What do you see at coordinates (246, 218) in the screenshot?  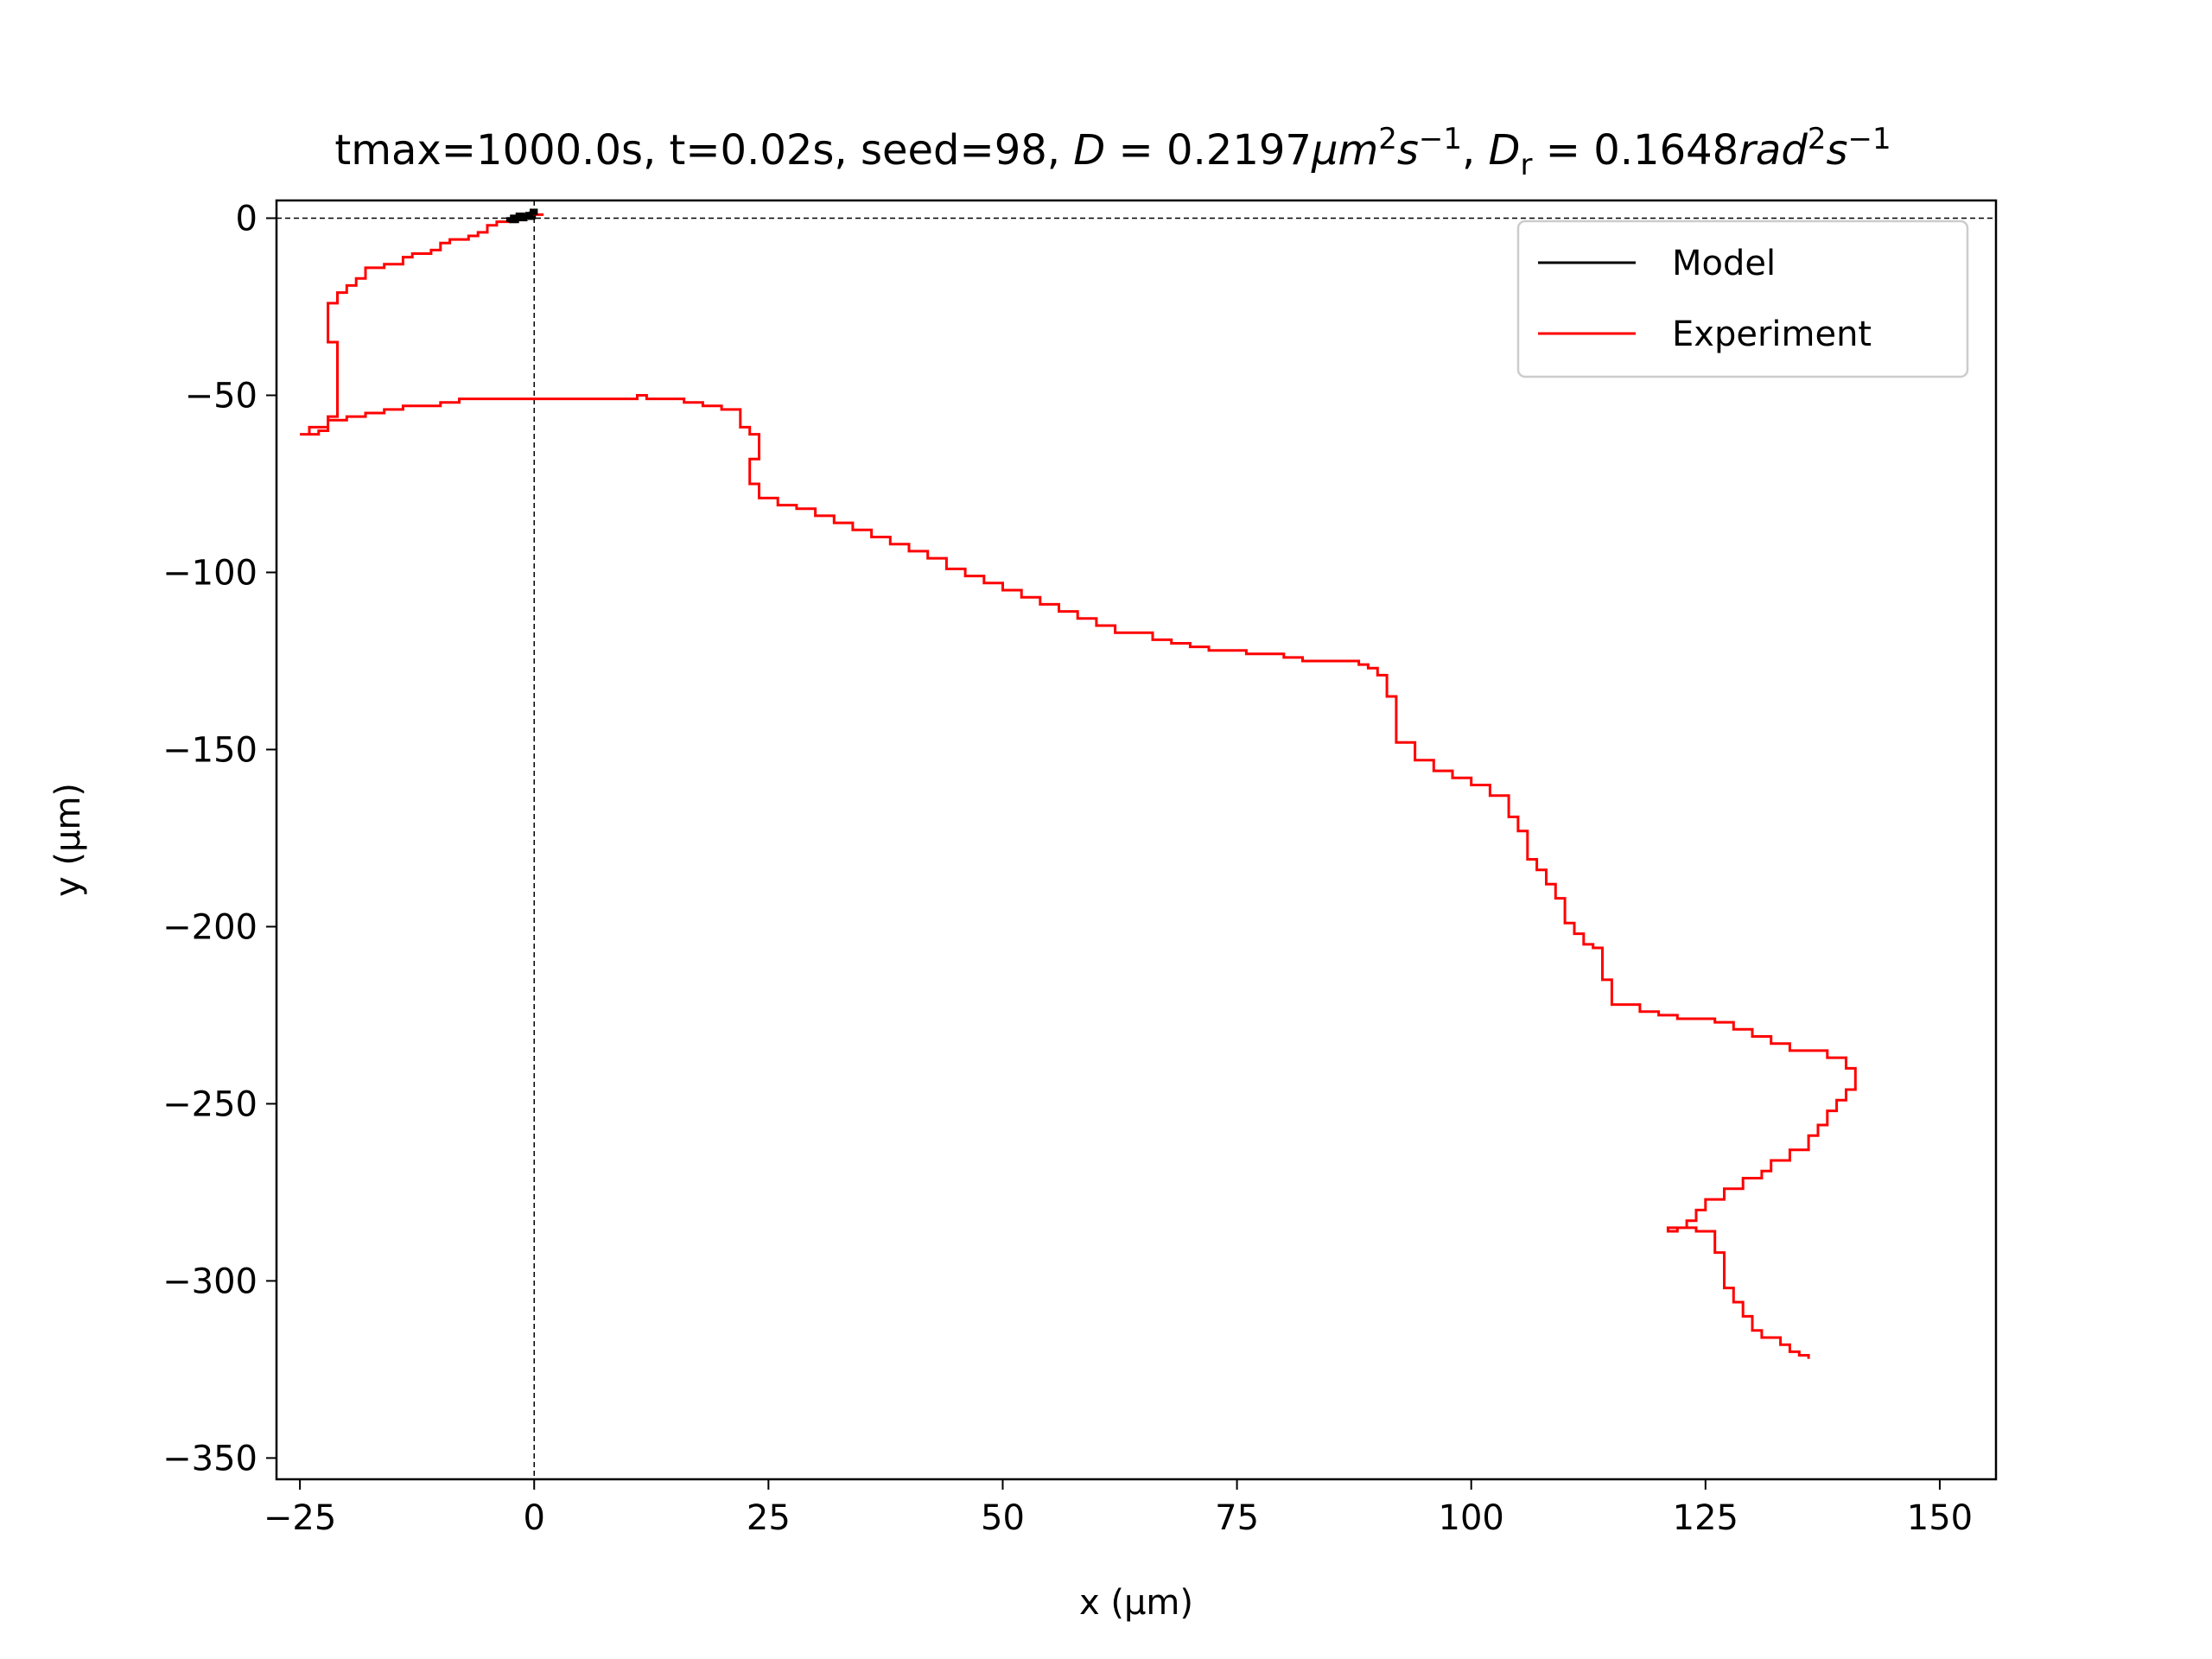 I see `y-tick-label: 0` at bounding box center [246, 218].